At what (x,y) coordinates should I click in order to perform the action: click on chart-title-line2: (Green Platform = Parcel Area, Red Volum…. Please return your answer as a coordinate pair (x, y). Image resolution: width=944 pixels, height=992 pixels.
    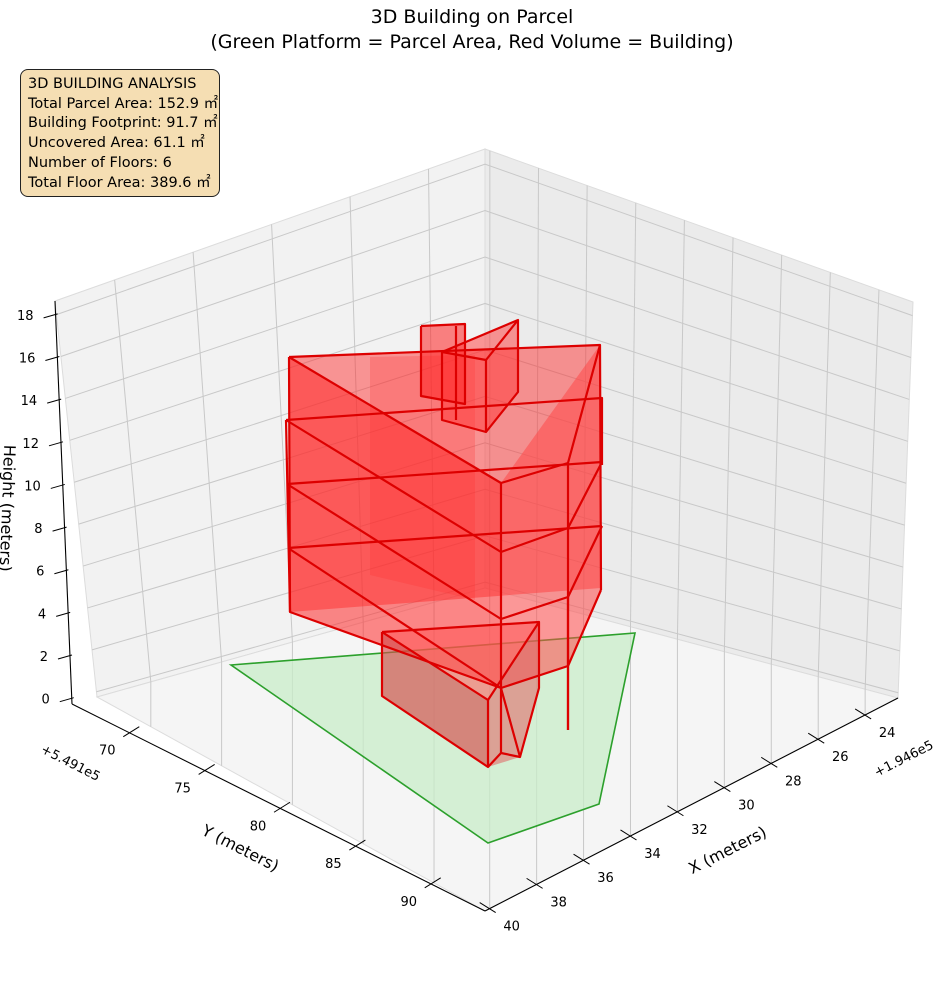
    Looking at the image, I should click on (472, 42).